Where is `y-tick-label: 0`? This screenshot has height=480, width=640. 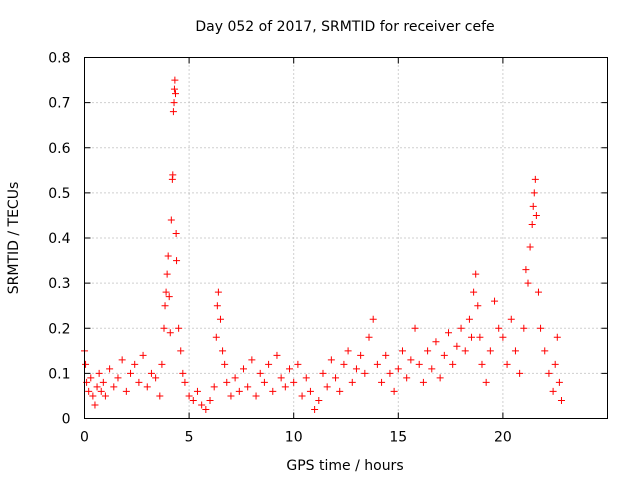
y-tick-label: 0 is located at coordinates (66, 420).